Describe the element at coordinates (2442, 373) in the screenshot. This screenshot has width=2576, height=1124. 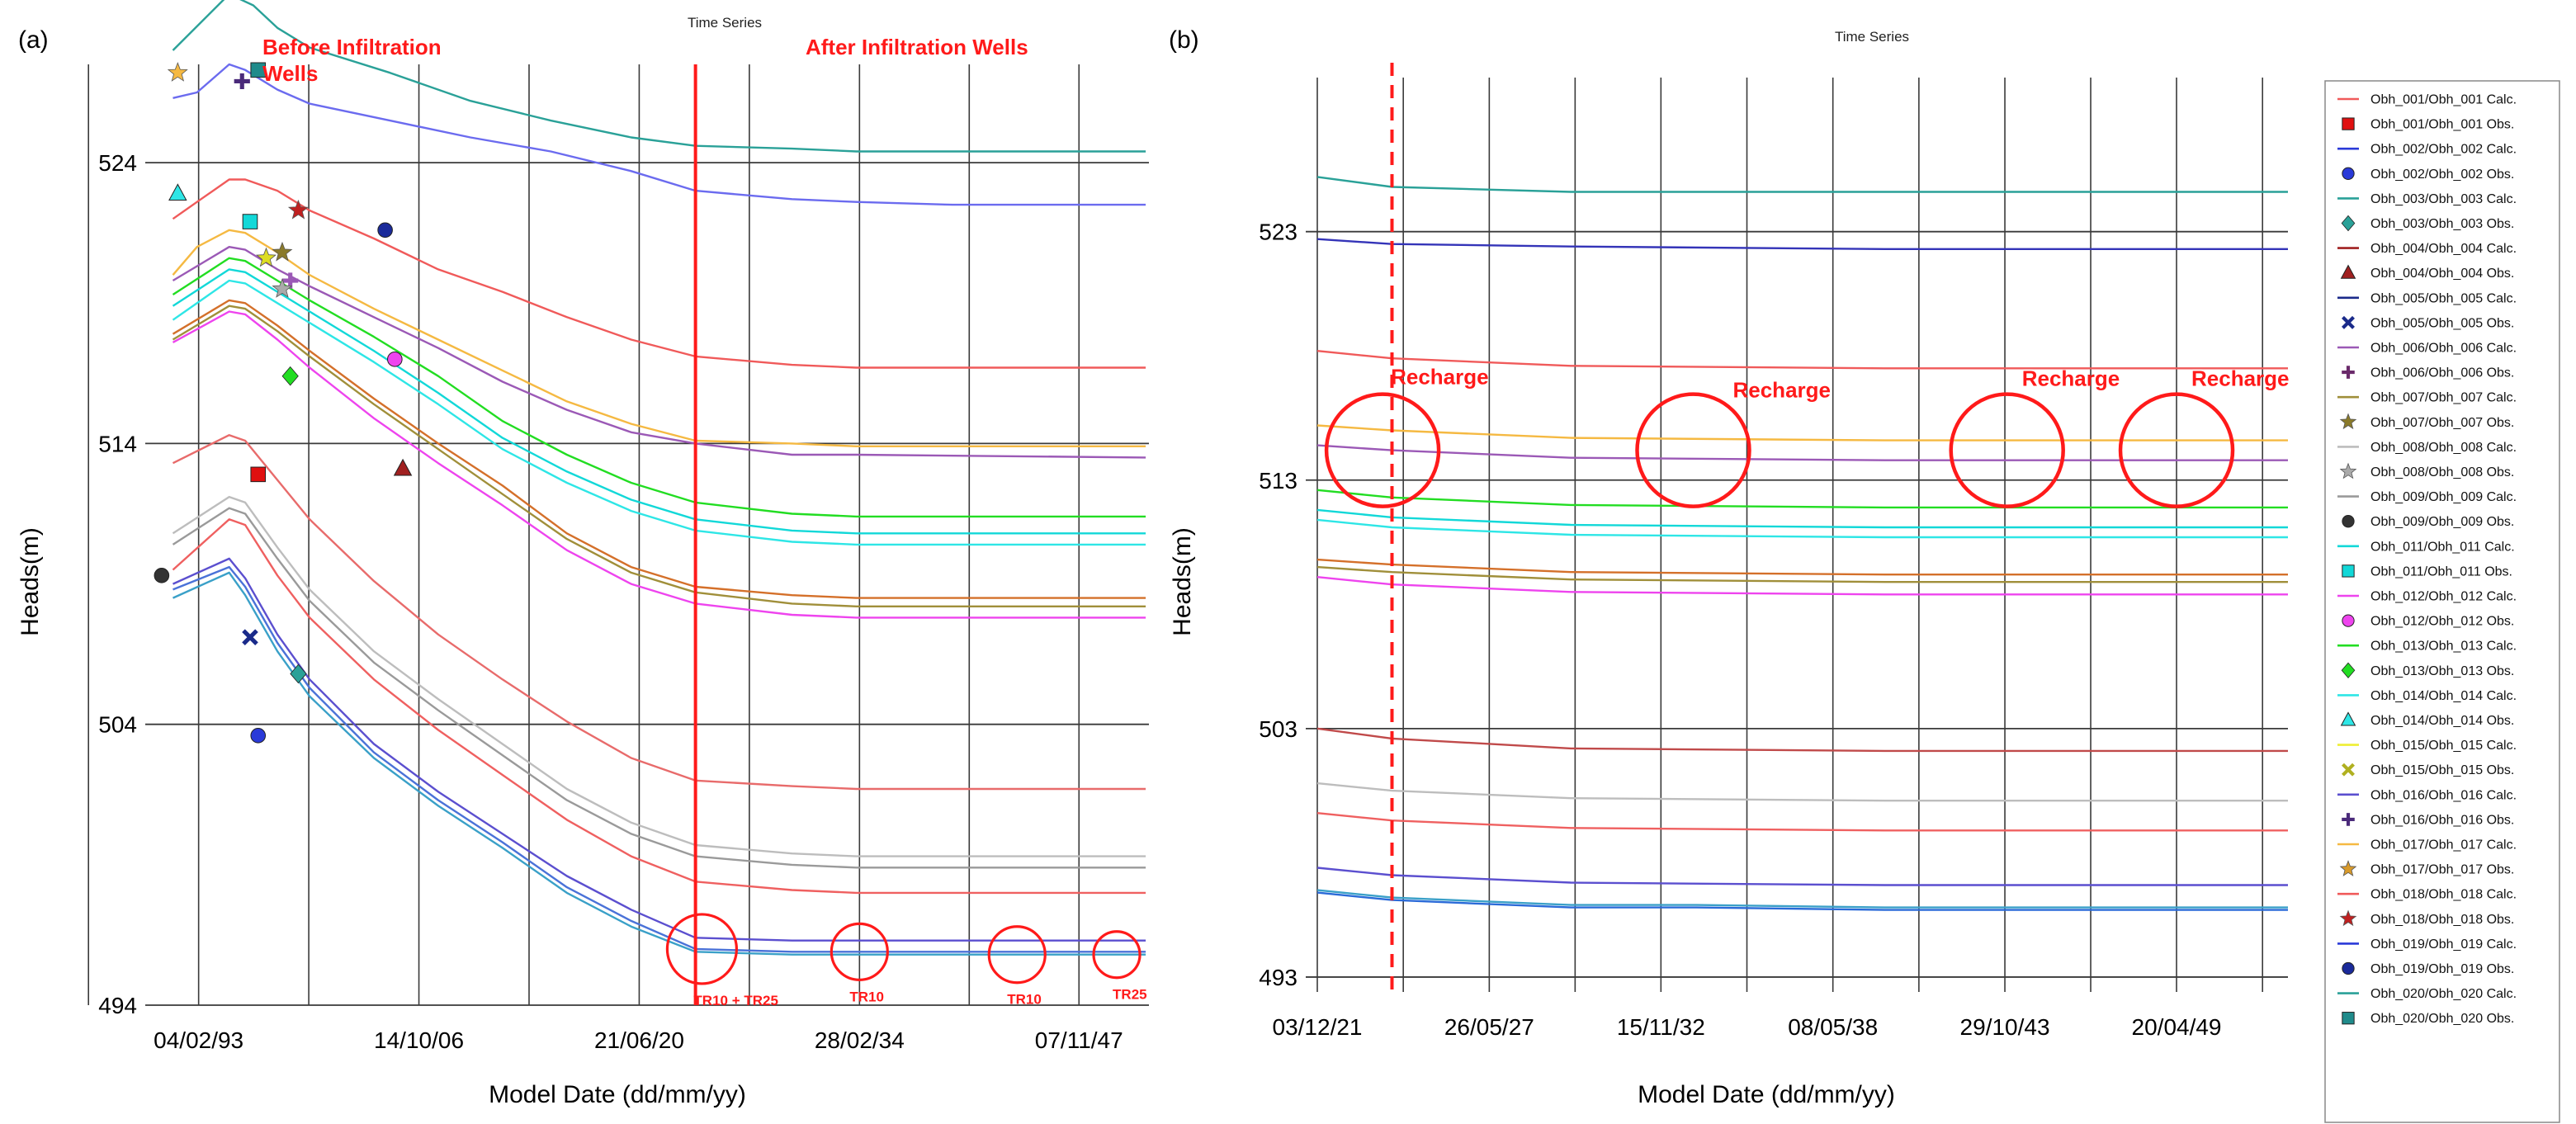
I see `legend-label-11: Obh_006/Obh_006 Obs.` at that location.